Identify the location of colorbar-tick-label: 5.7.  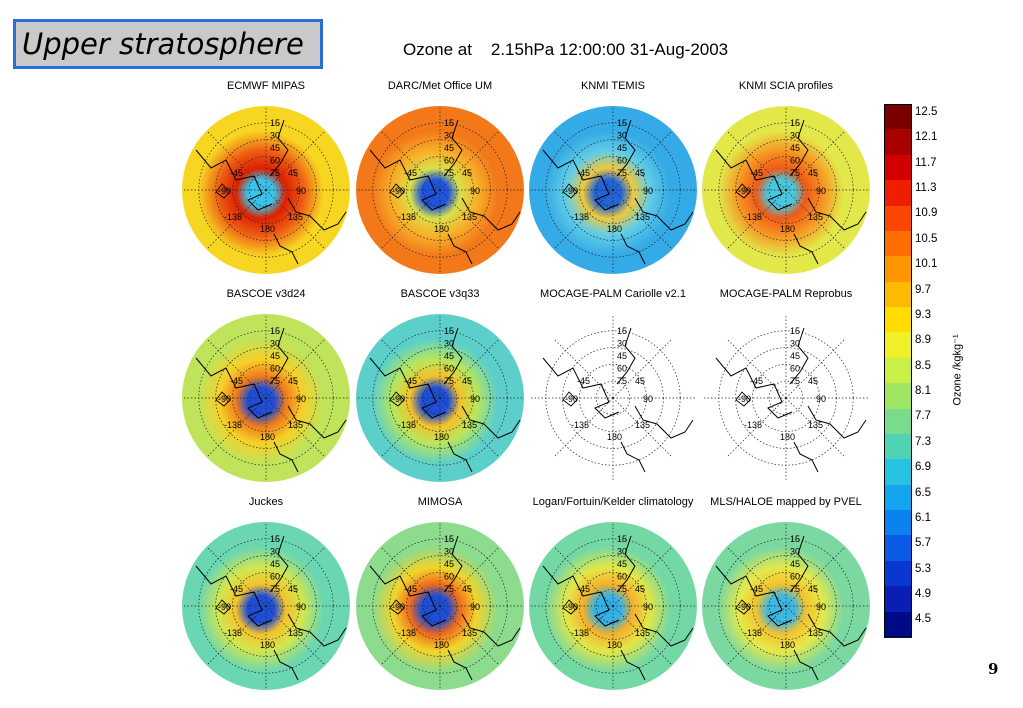
(923, 543).